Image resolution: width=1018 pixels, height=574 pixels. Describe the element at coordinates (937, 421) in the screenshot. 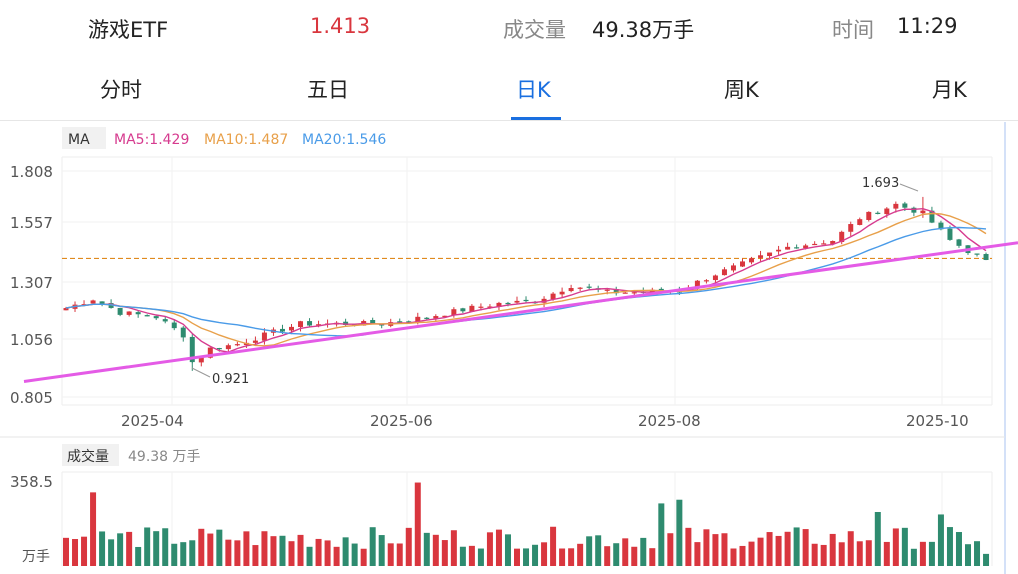

I see `x-tick-label: 2025-10` at that location.